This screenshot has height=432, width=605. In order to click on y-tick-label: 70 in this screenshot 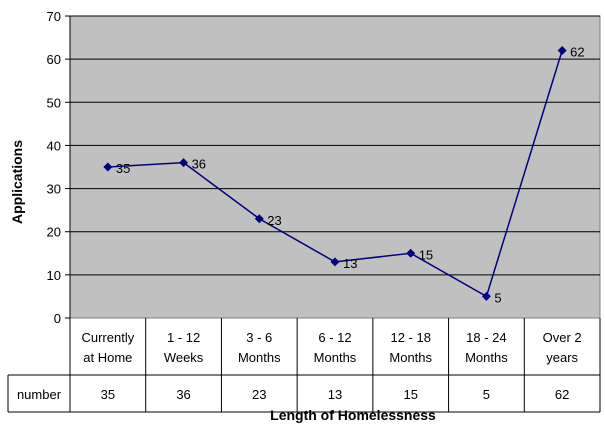, I will do `click(54, 16)`.